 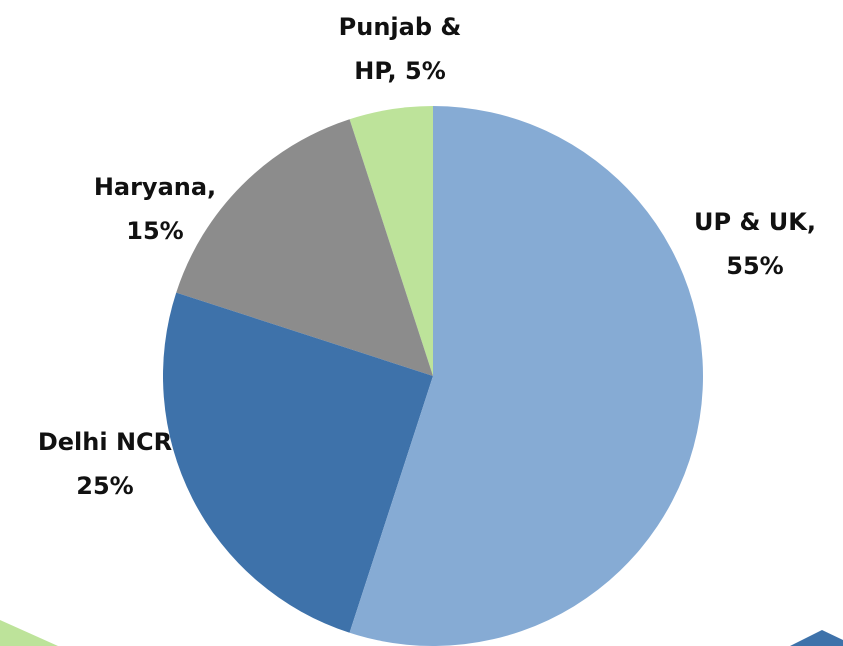 I want to click on category-label: Punjab & HP,, so click(x=400, y=49).